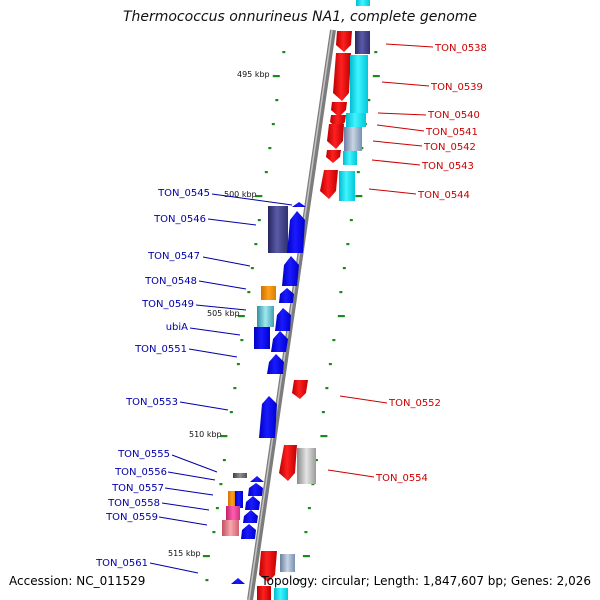  I want to click on gene-label-ubia: ubiA, so click(177, 327).